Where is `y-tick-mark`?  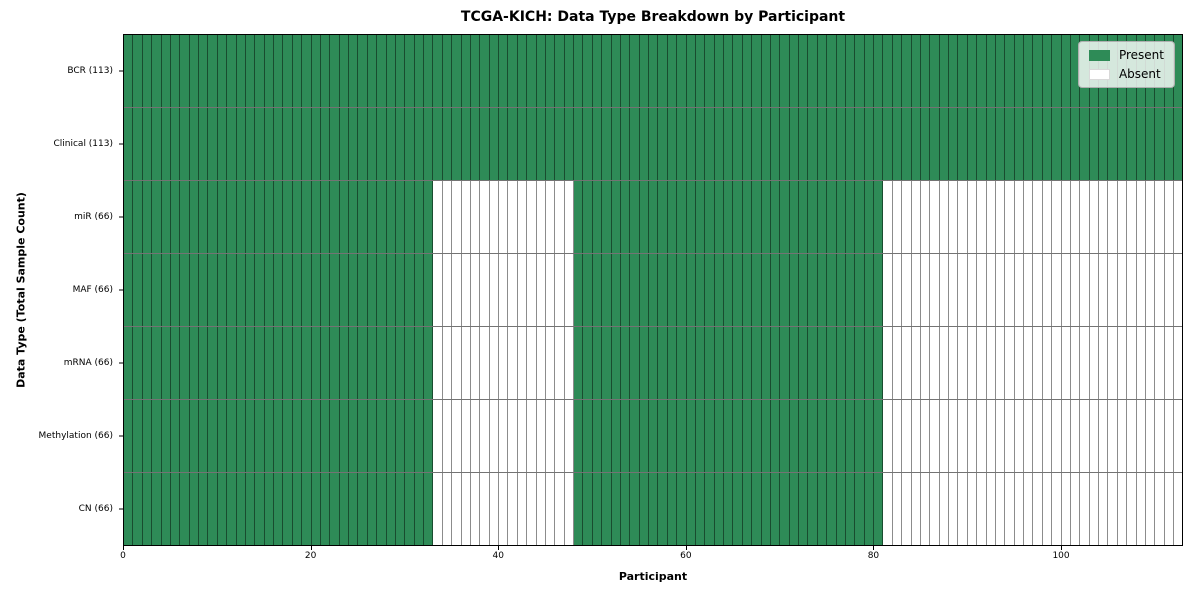 y-tick-mark is located at coordinates (121, 436).